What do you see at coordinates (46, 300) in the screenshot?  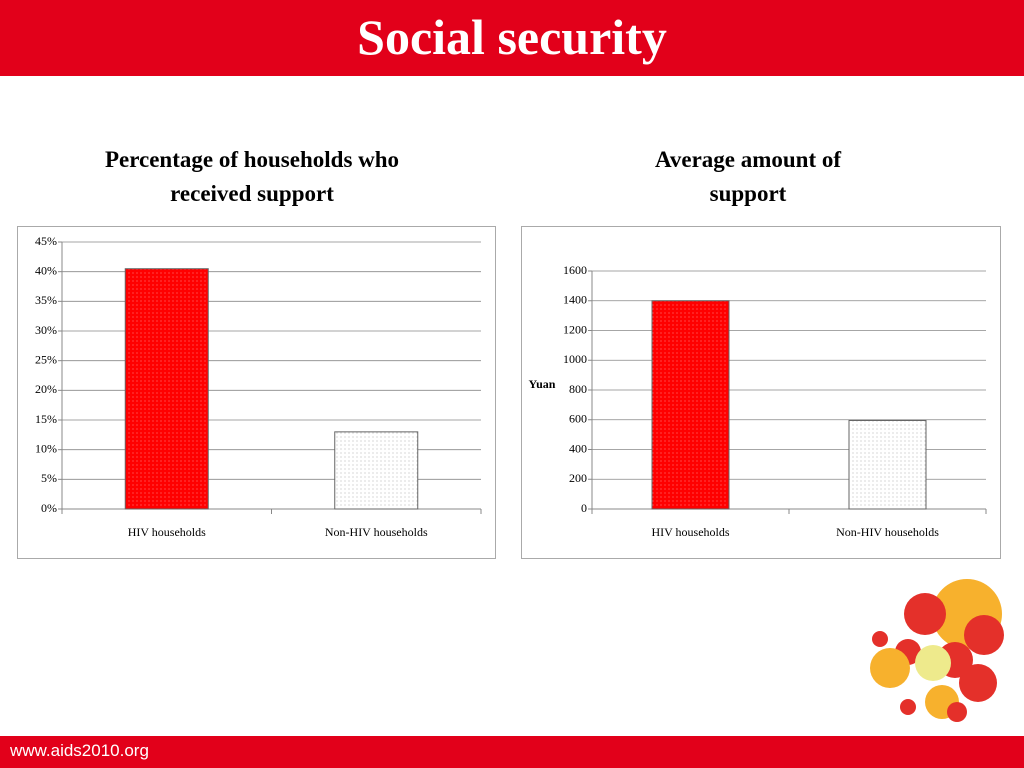 I see `y-tick-label: 35%` at bounding box center [46, 300].